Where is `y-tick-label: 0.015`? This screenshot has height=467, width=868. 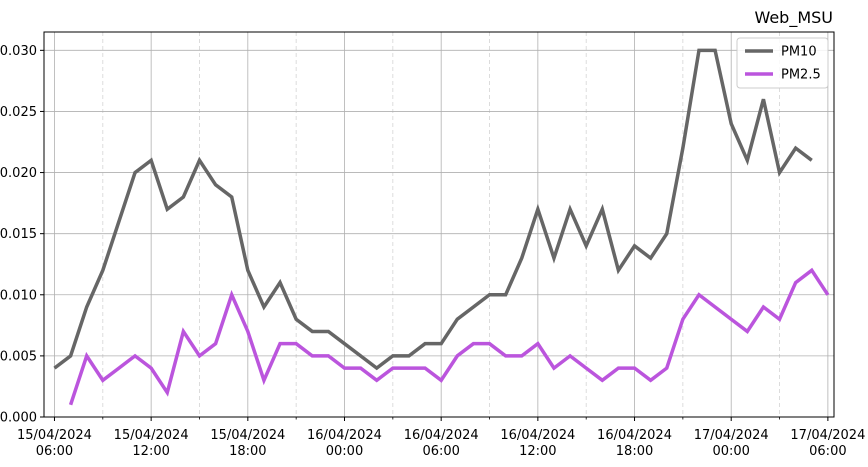 y-tick-label: 0.015 is located at coordinates (18, 234).